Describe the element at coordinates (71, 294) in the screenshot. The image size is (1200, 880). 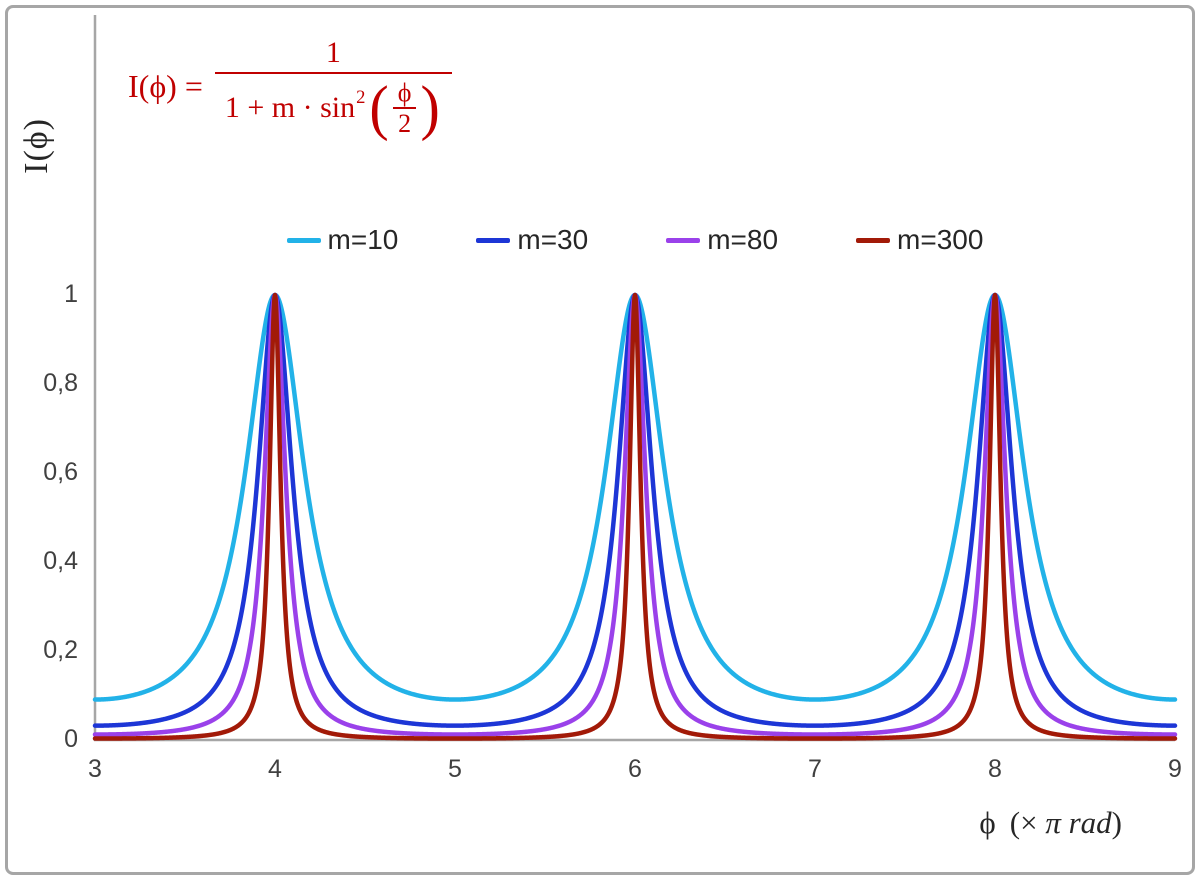
I see `y-tick-label: 1` at that location.